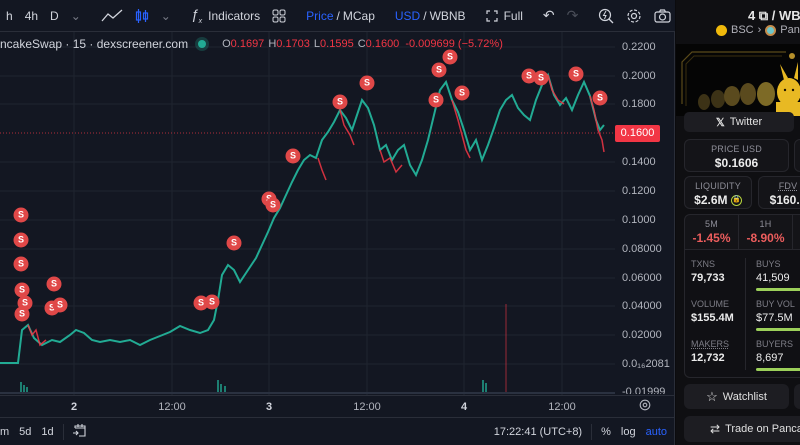 The image size is (800, 445). Describe the element at coordinates (320, 15) in the screenshot. I see `price-option: Price` at that location.